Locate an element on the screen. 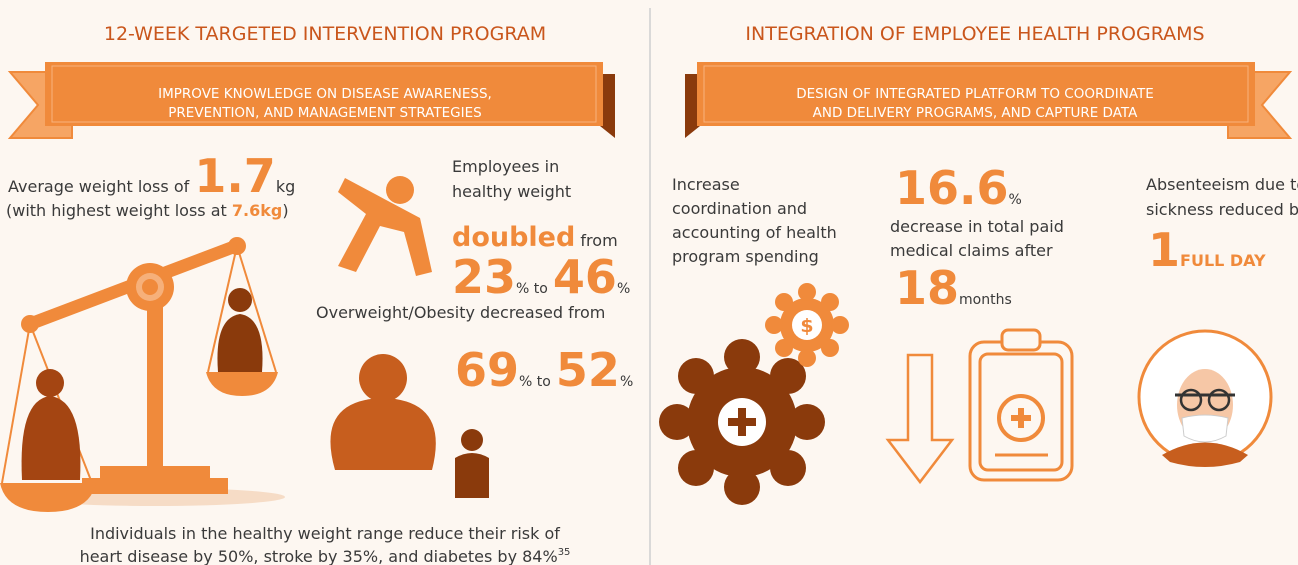 The height and width of the screenshot is (565, 1298). coin-symbol: $ is located at coordinates (806, 326).